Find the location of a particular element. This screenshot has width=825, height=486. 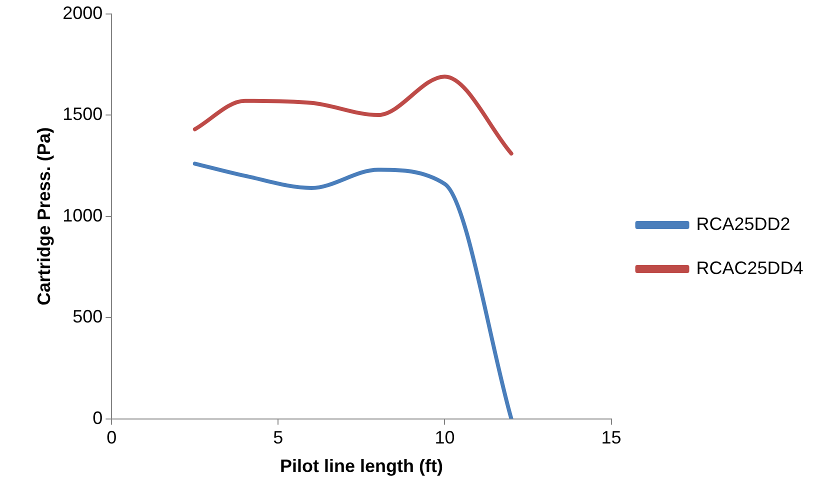

y-tick-label: 1000 is located at coordinates (82, 215).